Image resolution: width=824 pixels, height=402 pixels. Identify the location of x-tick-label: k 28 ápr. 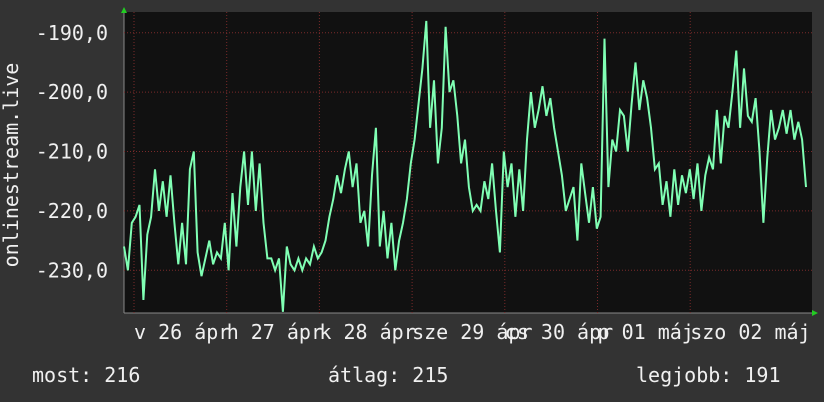
(367, 332).